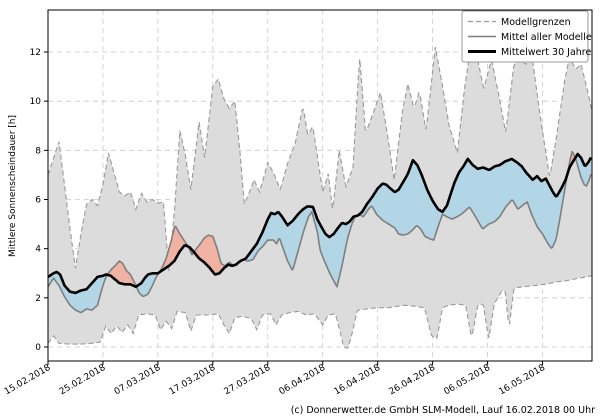 The width and height of the screenshot is (600, 420). I want to click on y-tick-label: 4, so click(38, 250).